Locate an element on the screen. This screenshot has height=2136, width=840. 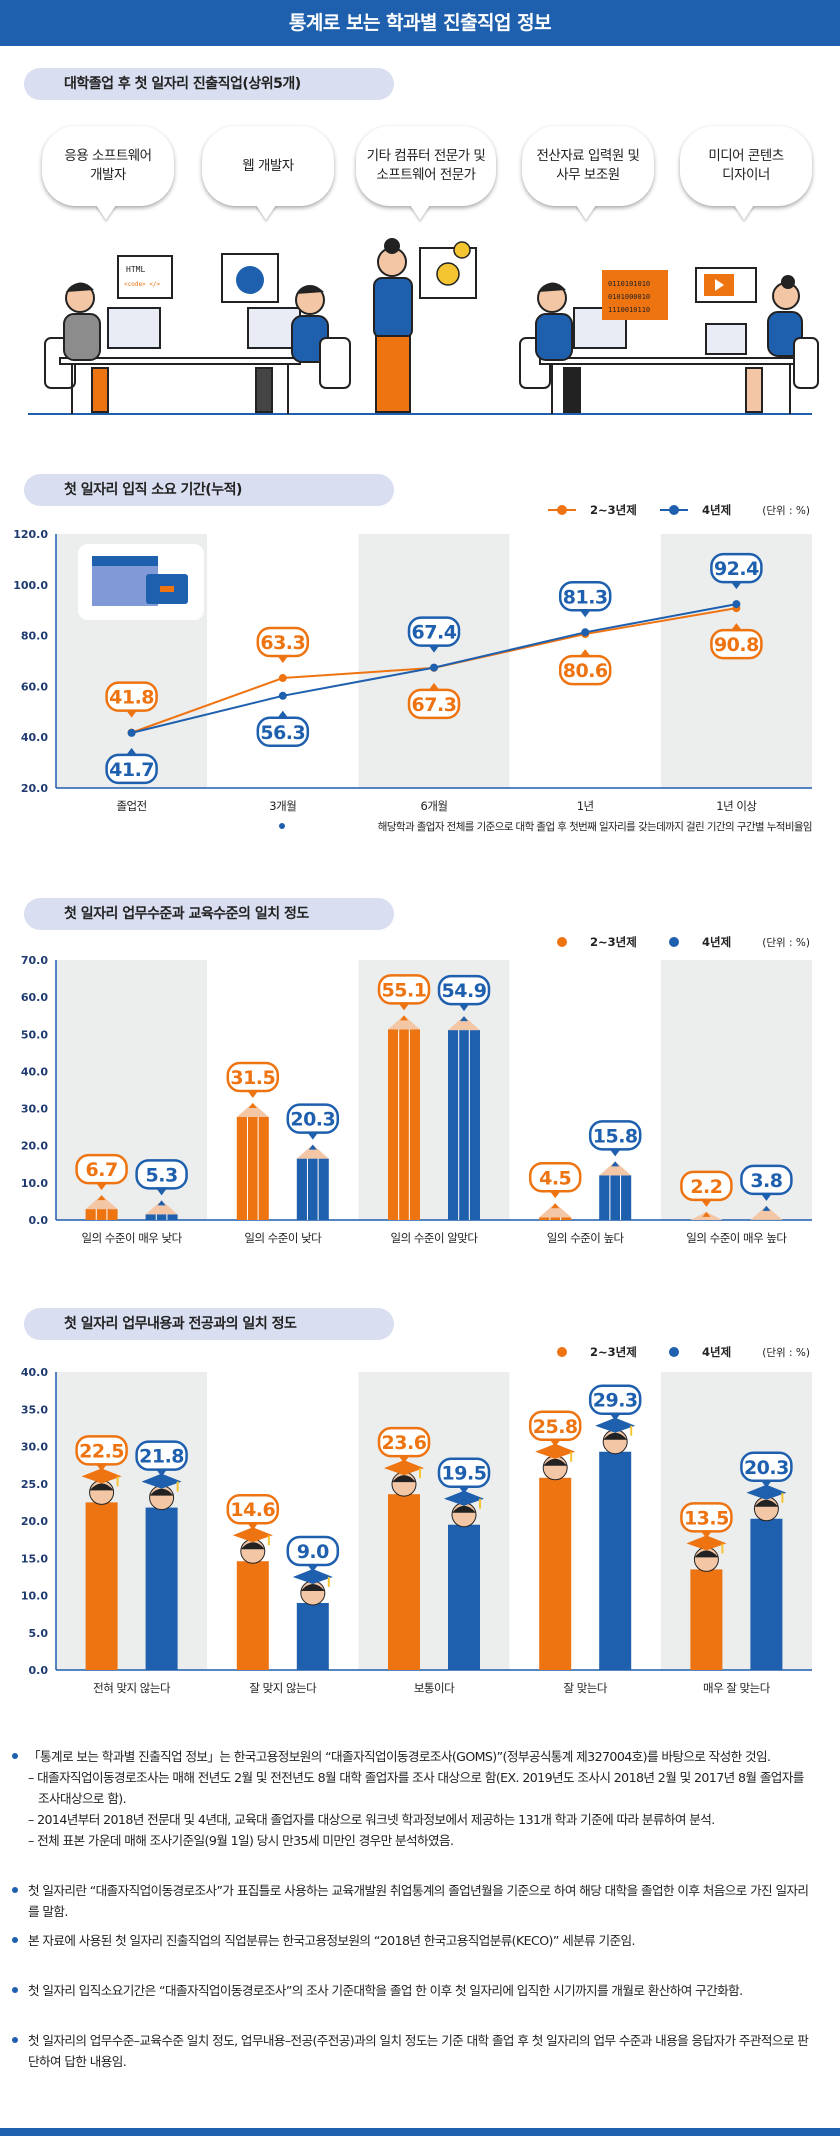
job-label: 응용 소프트웨어 개발자 is located at coordinates (108, 165).